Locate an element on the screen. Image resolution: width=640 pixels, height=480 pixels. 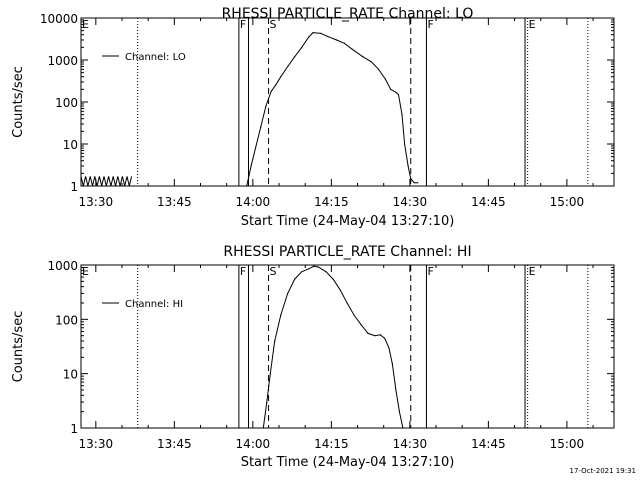
y-tick-label: 10000 is located at coordinates (59, 19).